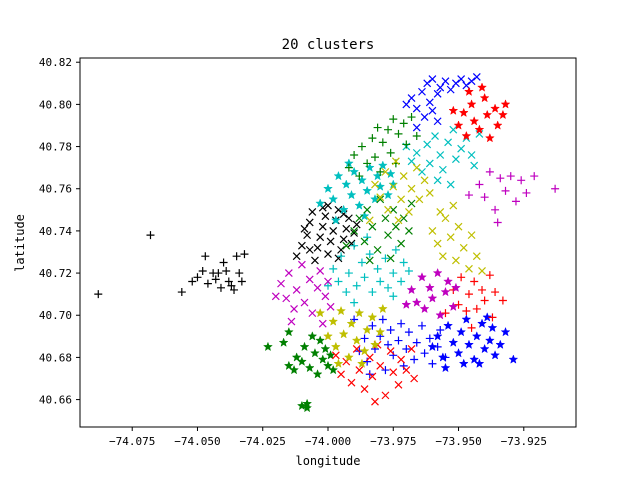 The width and height of the screenshot is (640, 480). I want to click on x-tick-label: −73.925, so click(524, 441).